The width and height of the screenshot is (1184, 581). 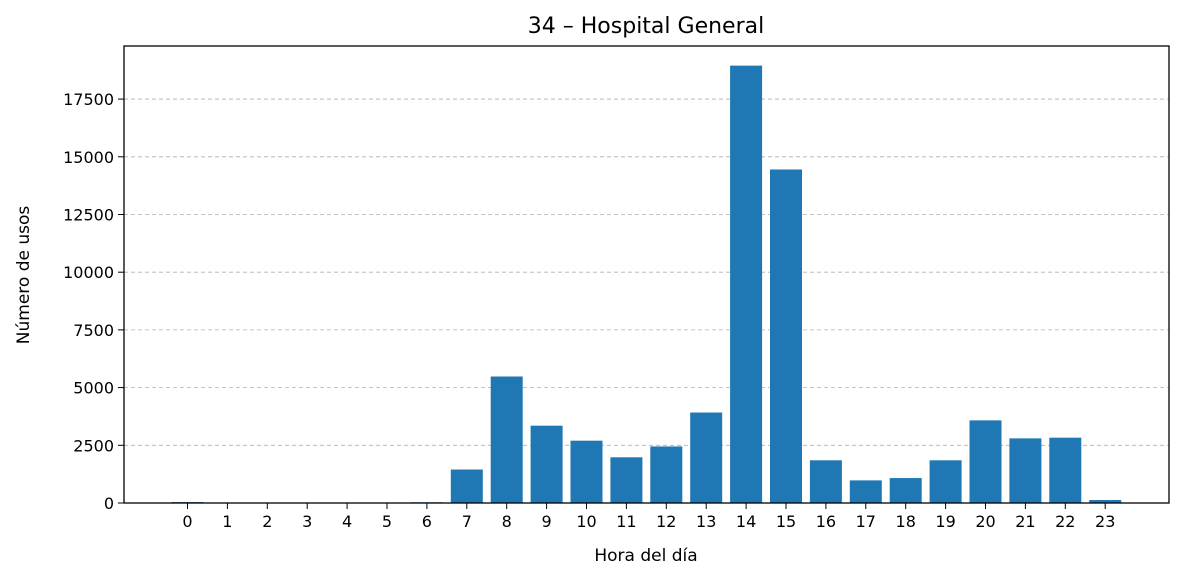 I want to click on x-tick-label: 21, so click(x=1025, y=521).